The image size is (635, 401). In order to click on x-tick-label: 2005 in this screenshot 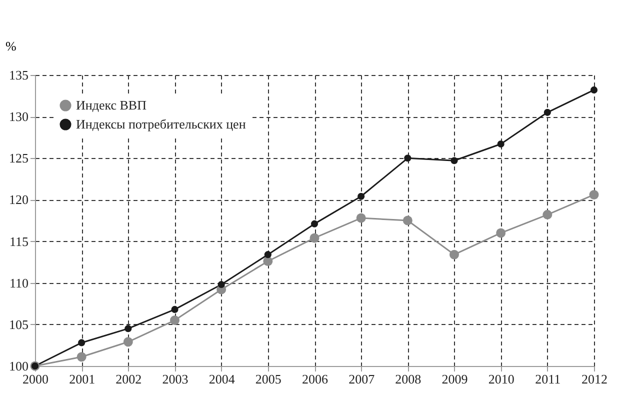, I will do `click(268, 379)`.